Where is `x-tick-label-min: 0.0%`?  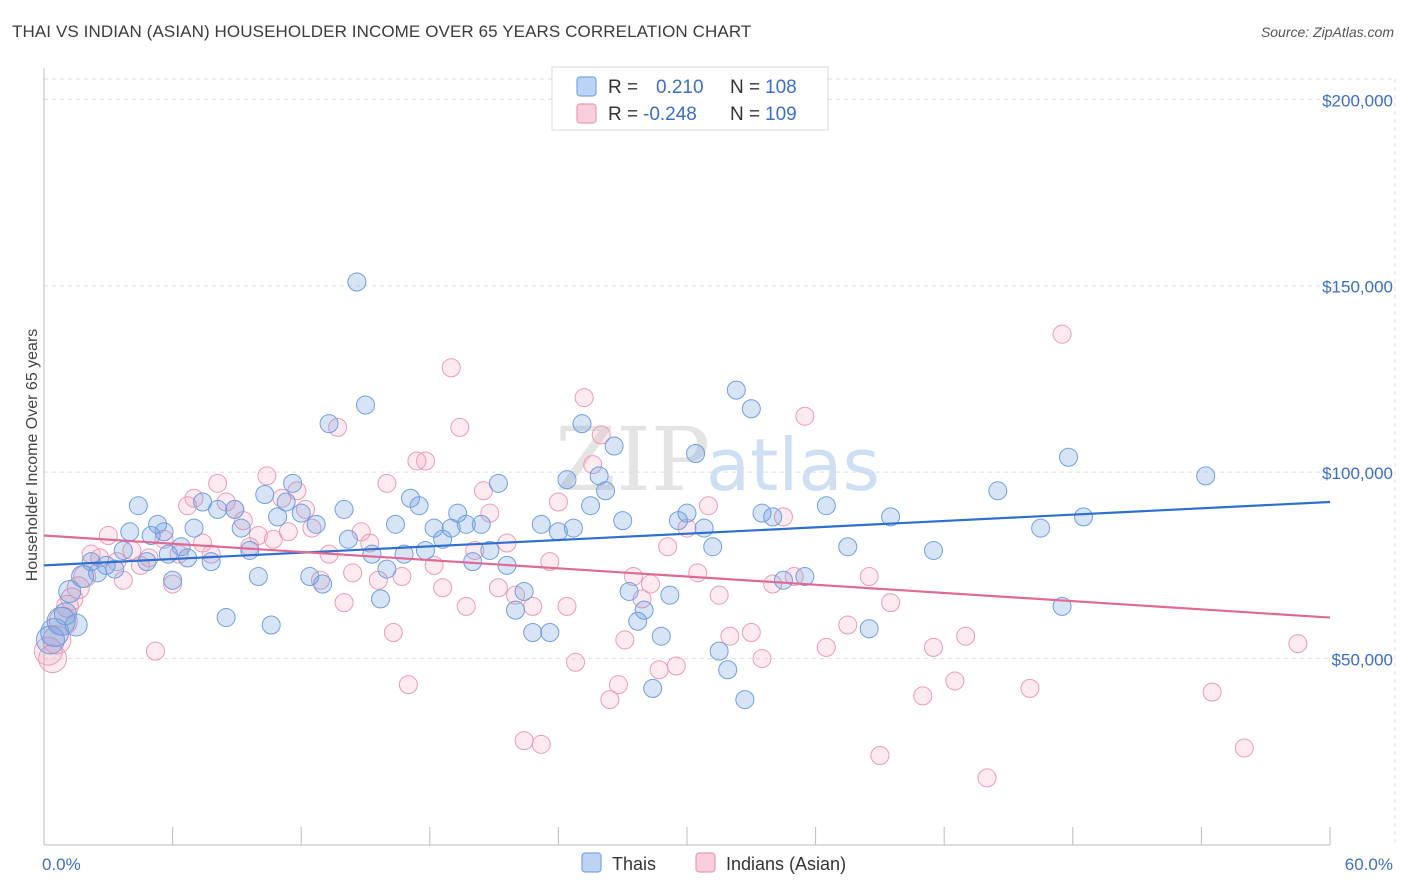 x-tick-label-min: 0.0% is located at coordinates (61, 864).